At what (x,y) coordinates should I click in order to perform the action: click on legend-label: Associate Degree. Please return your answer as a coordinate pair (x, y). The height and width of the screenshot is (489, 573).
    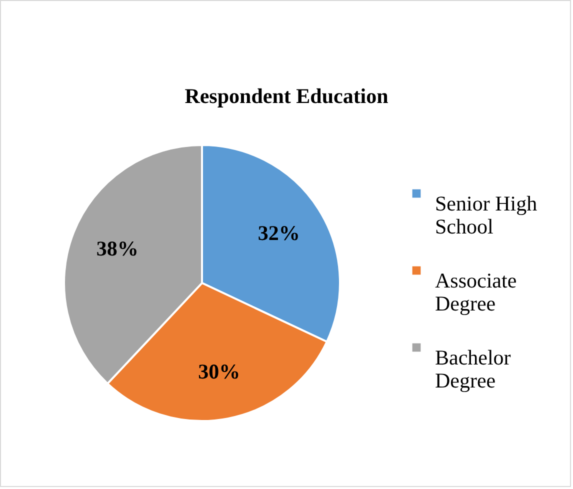
    Looking at the image, I should click on (476, 292).